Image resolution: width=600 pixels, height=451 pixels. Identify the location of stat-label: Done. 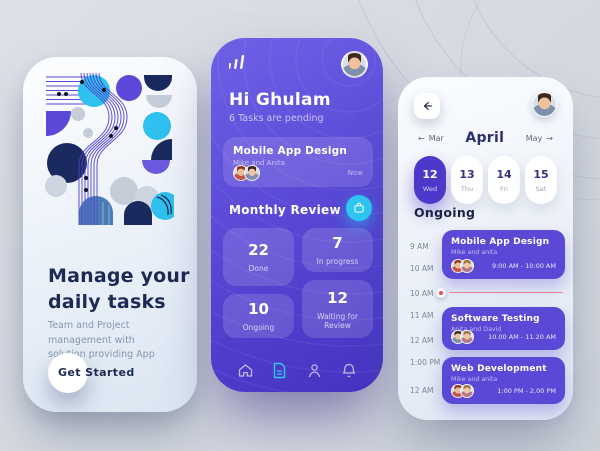
(258, 268).